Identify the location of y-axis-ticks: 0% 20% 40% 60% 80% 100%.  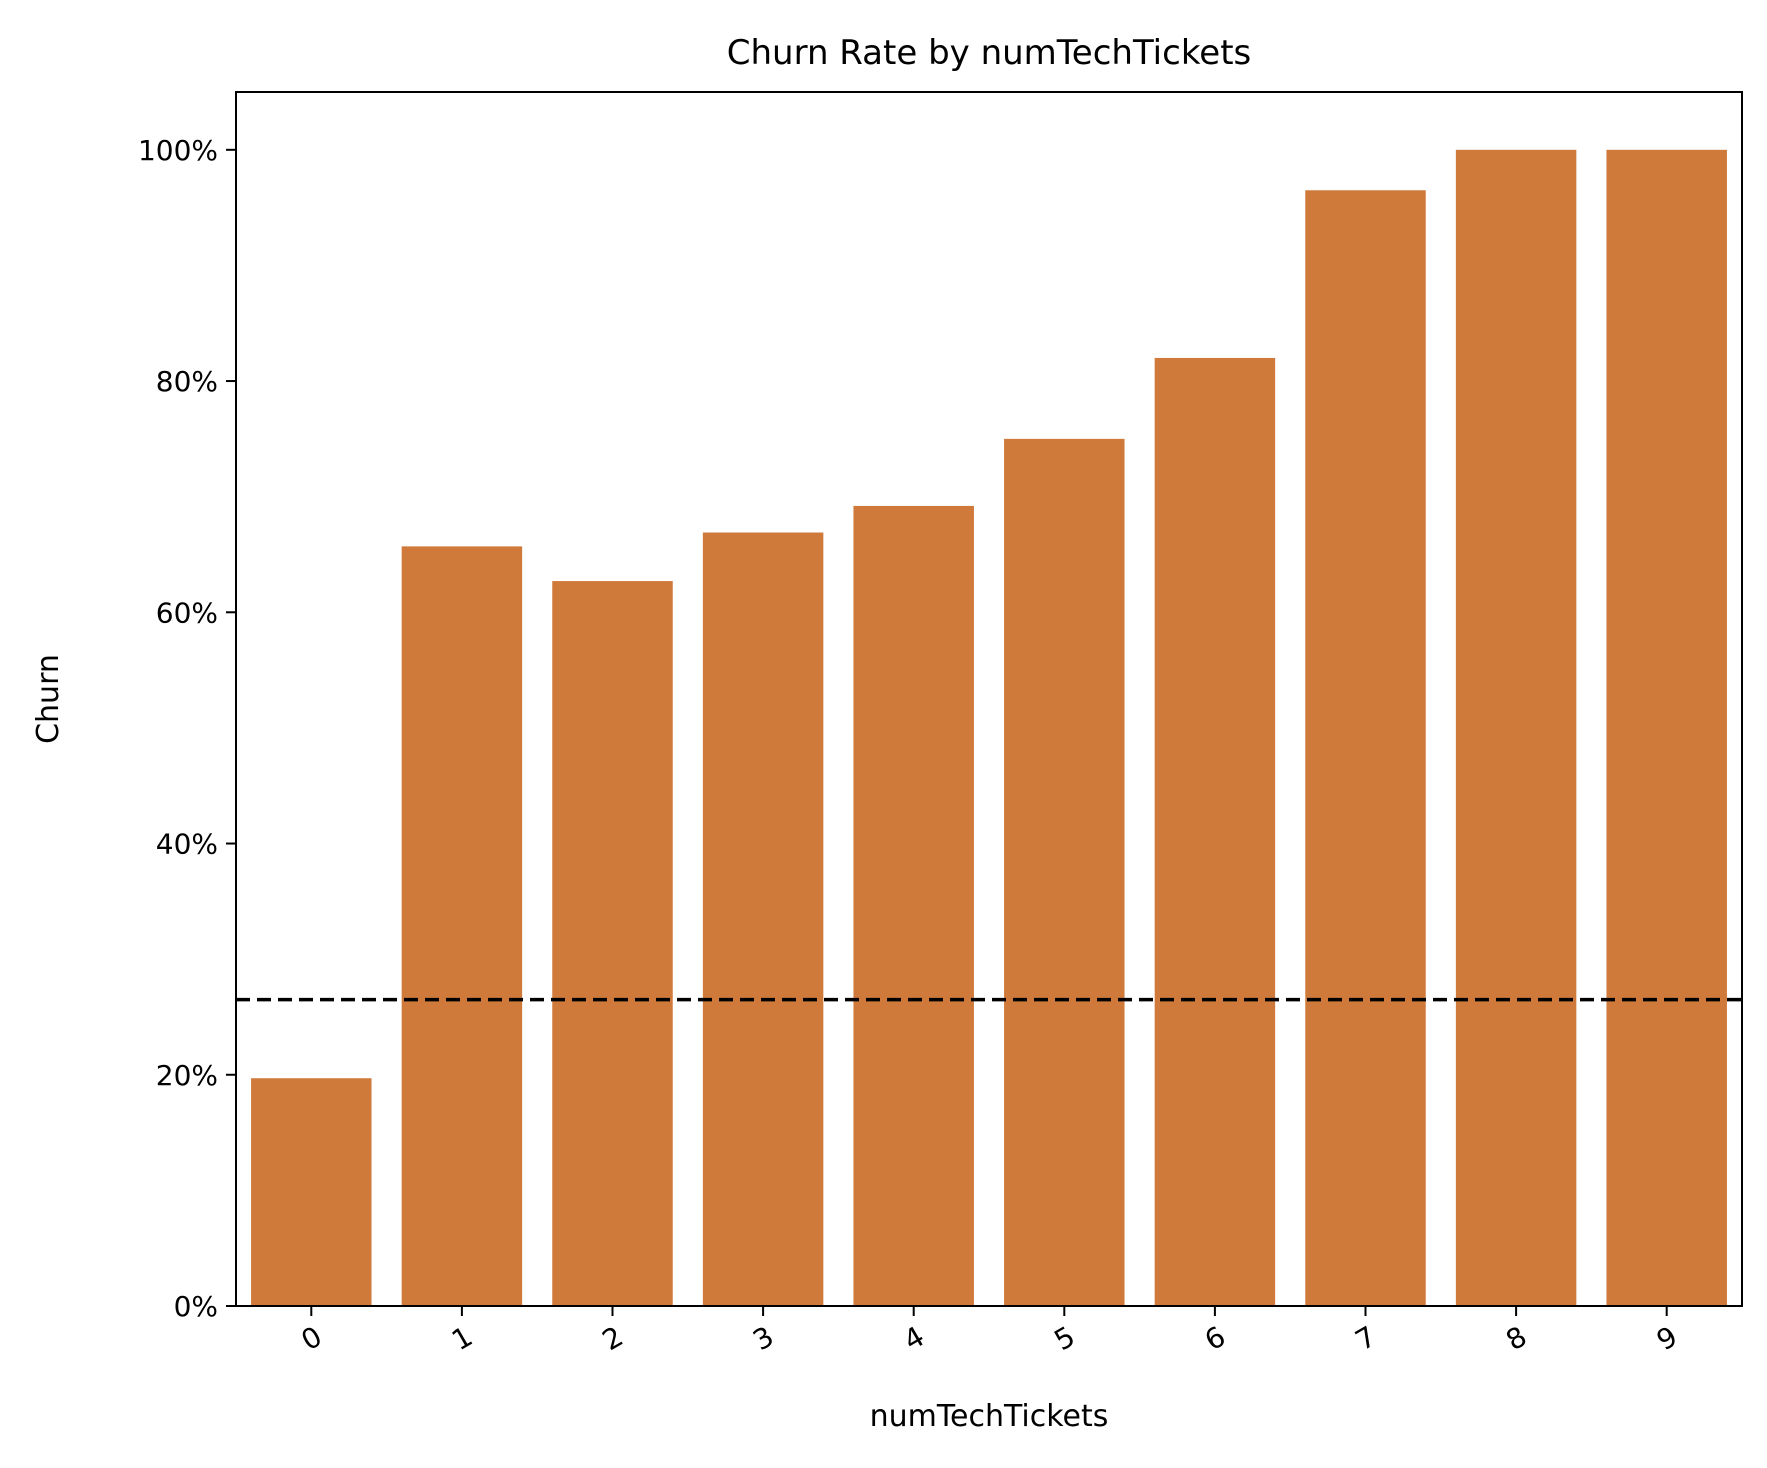
(187, 728).